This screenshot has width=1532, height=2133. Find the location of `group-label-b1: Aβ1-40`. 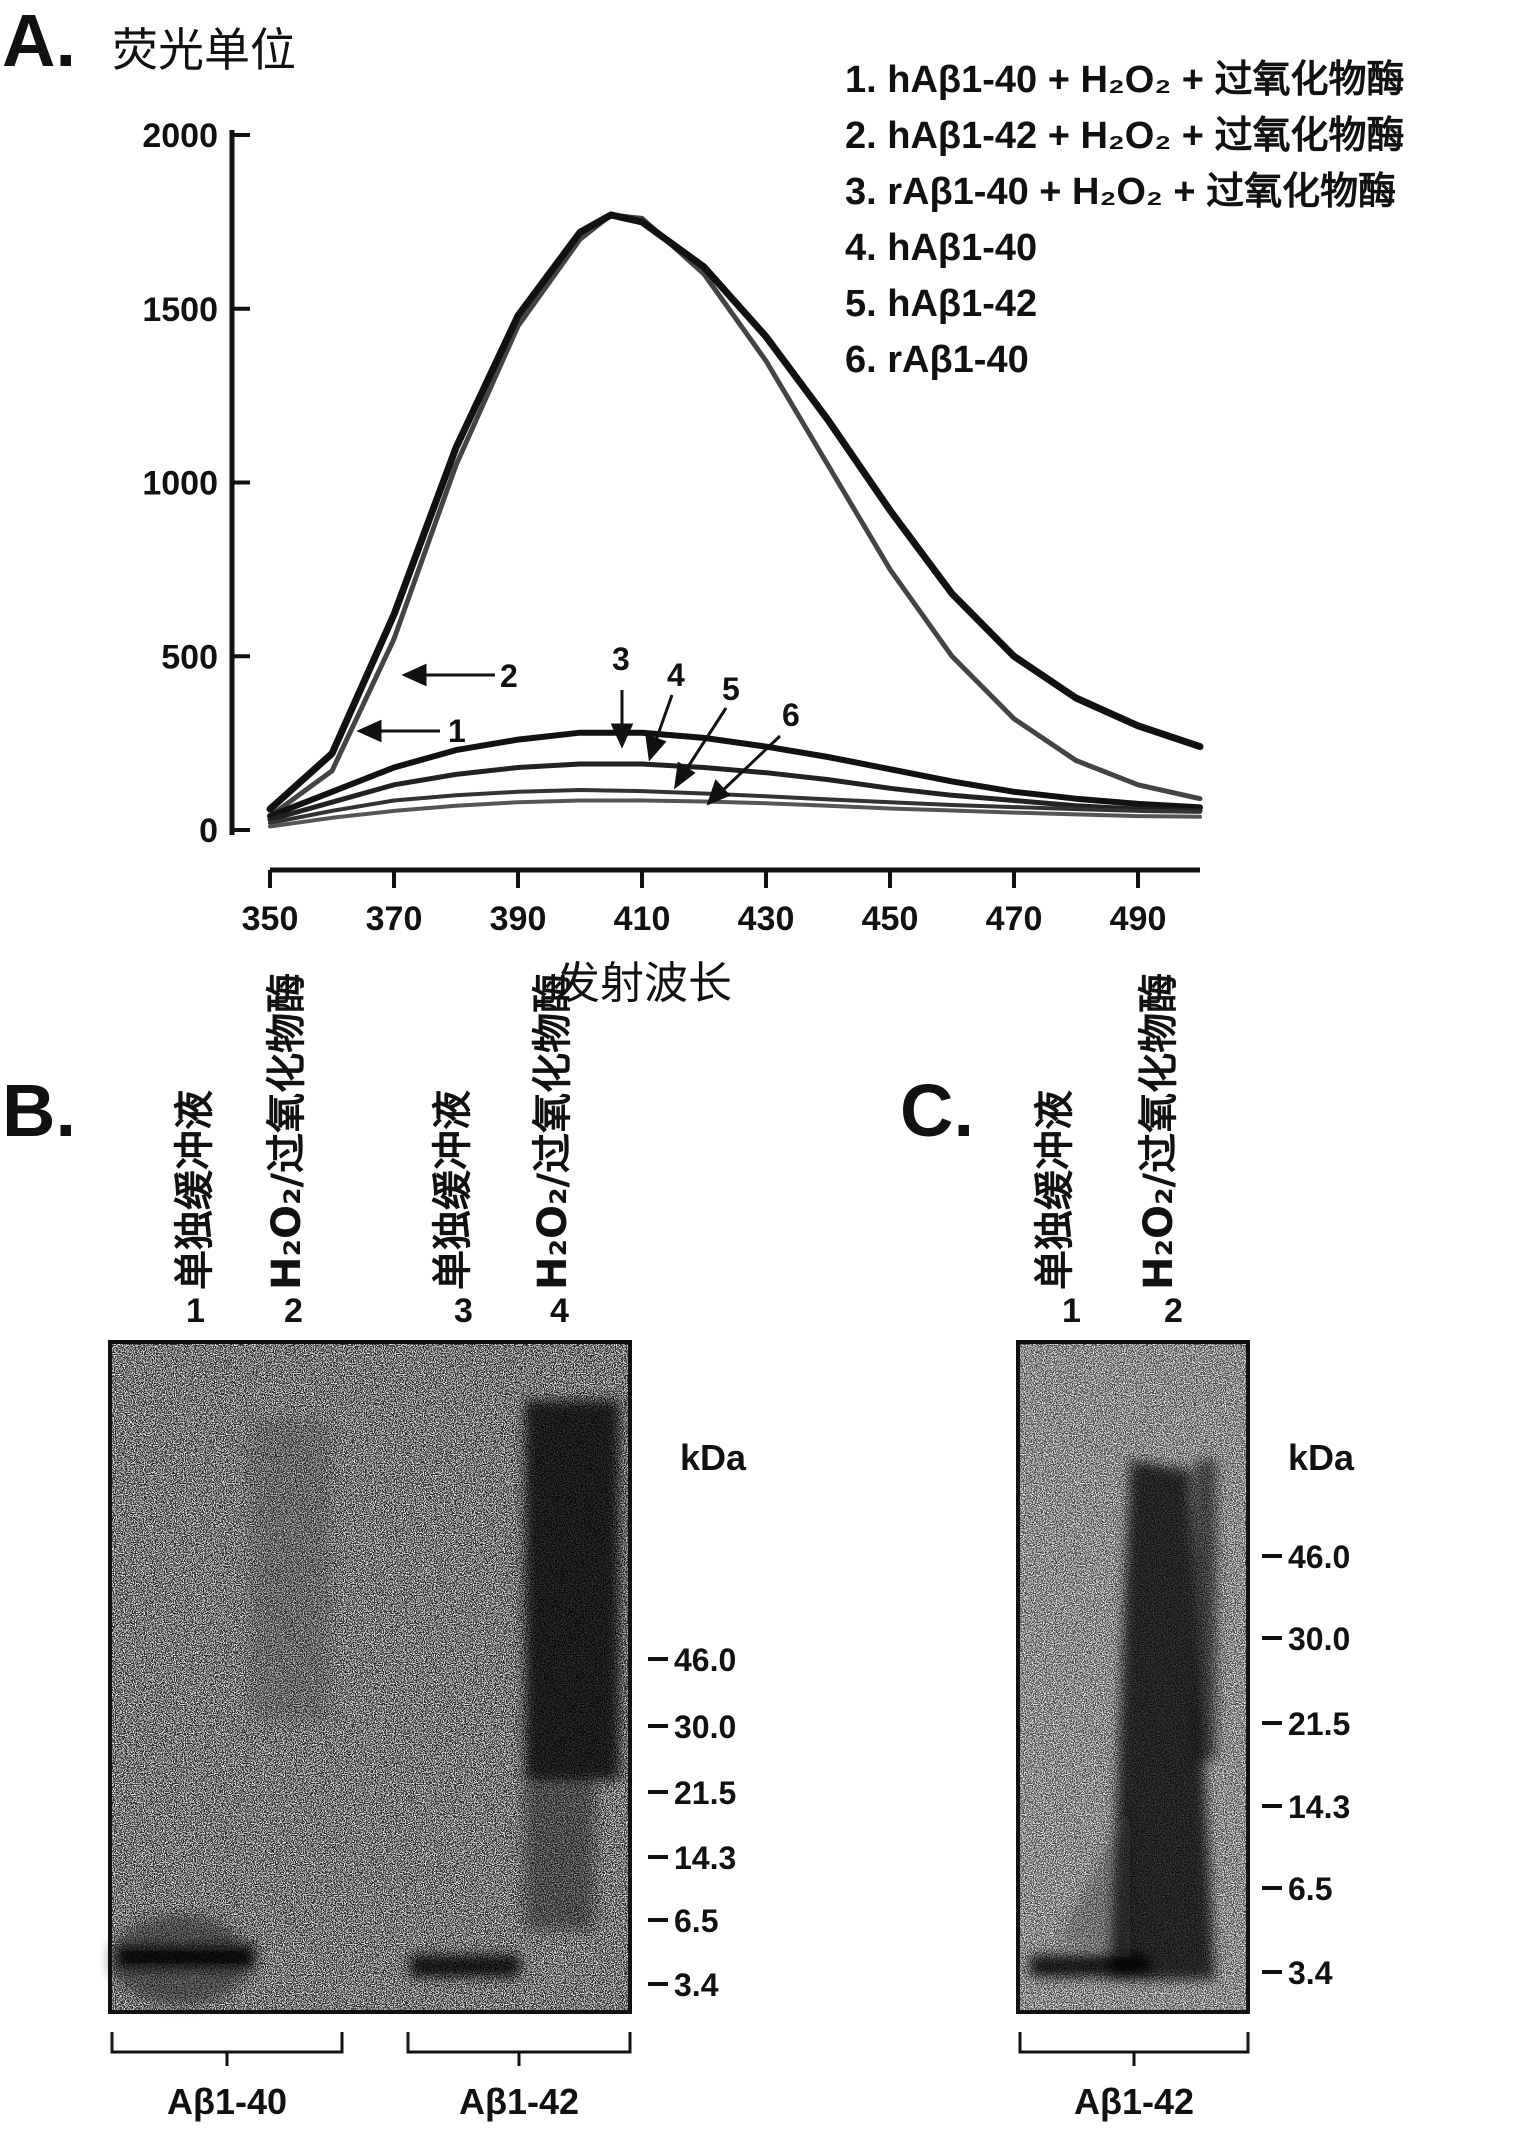

group-label-b1: Aβ1-40 is located at coordinates (227, 2101).